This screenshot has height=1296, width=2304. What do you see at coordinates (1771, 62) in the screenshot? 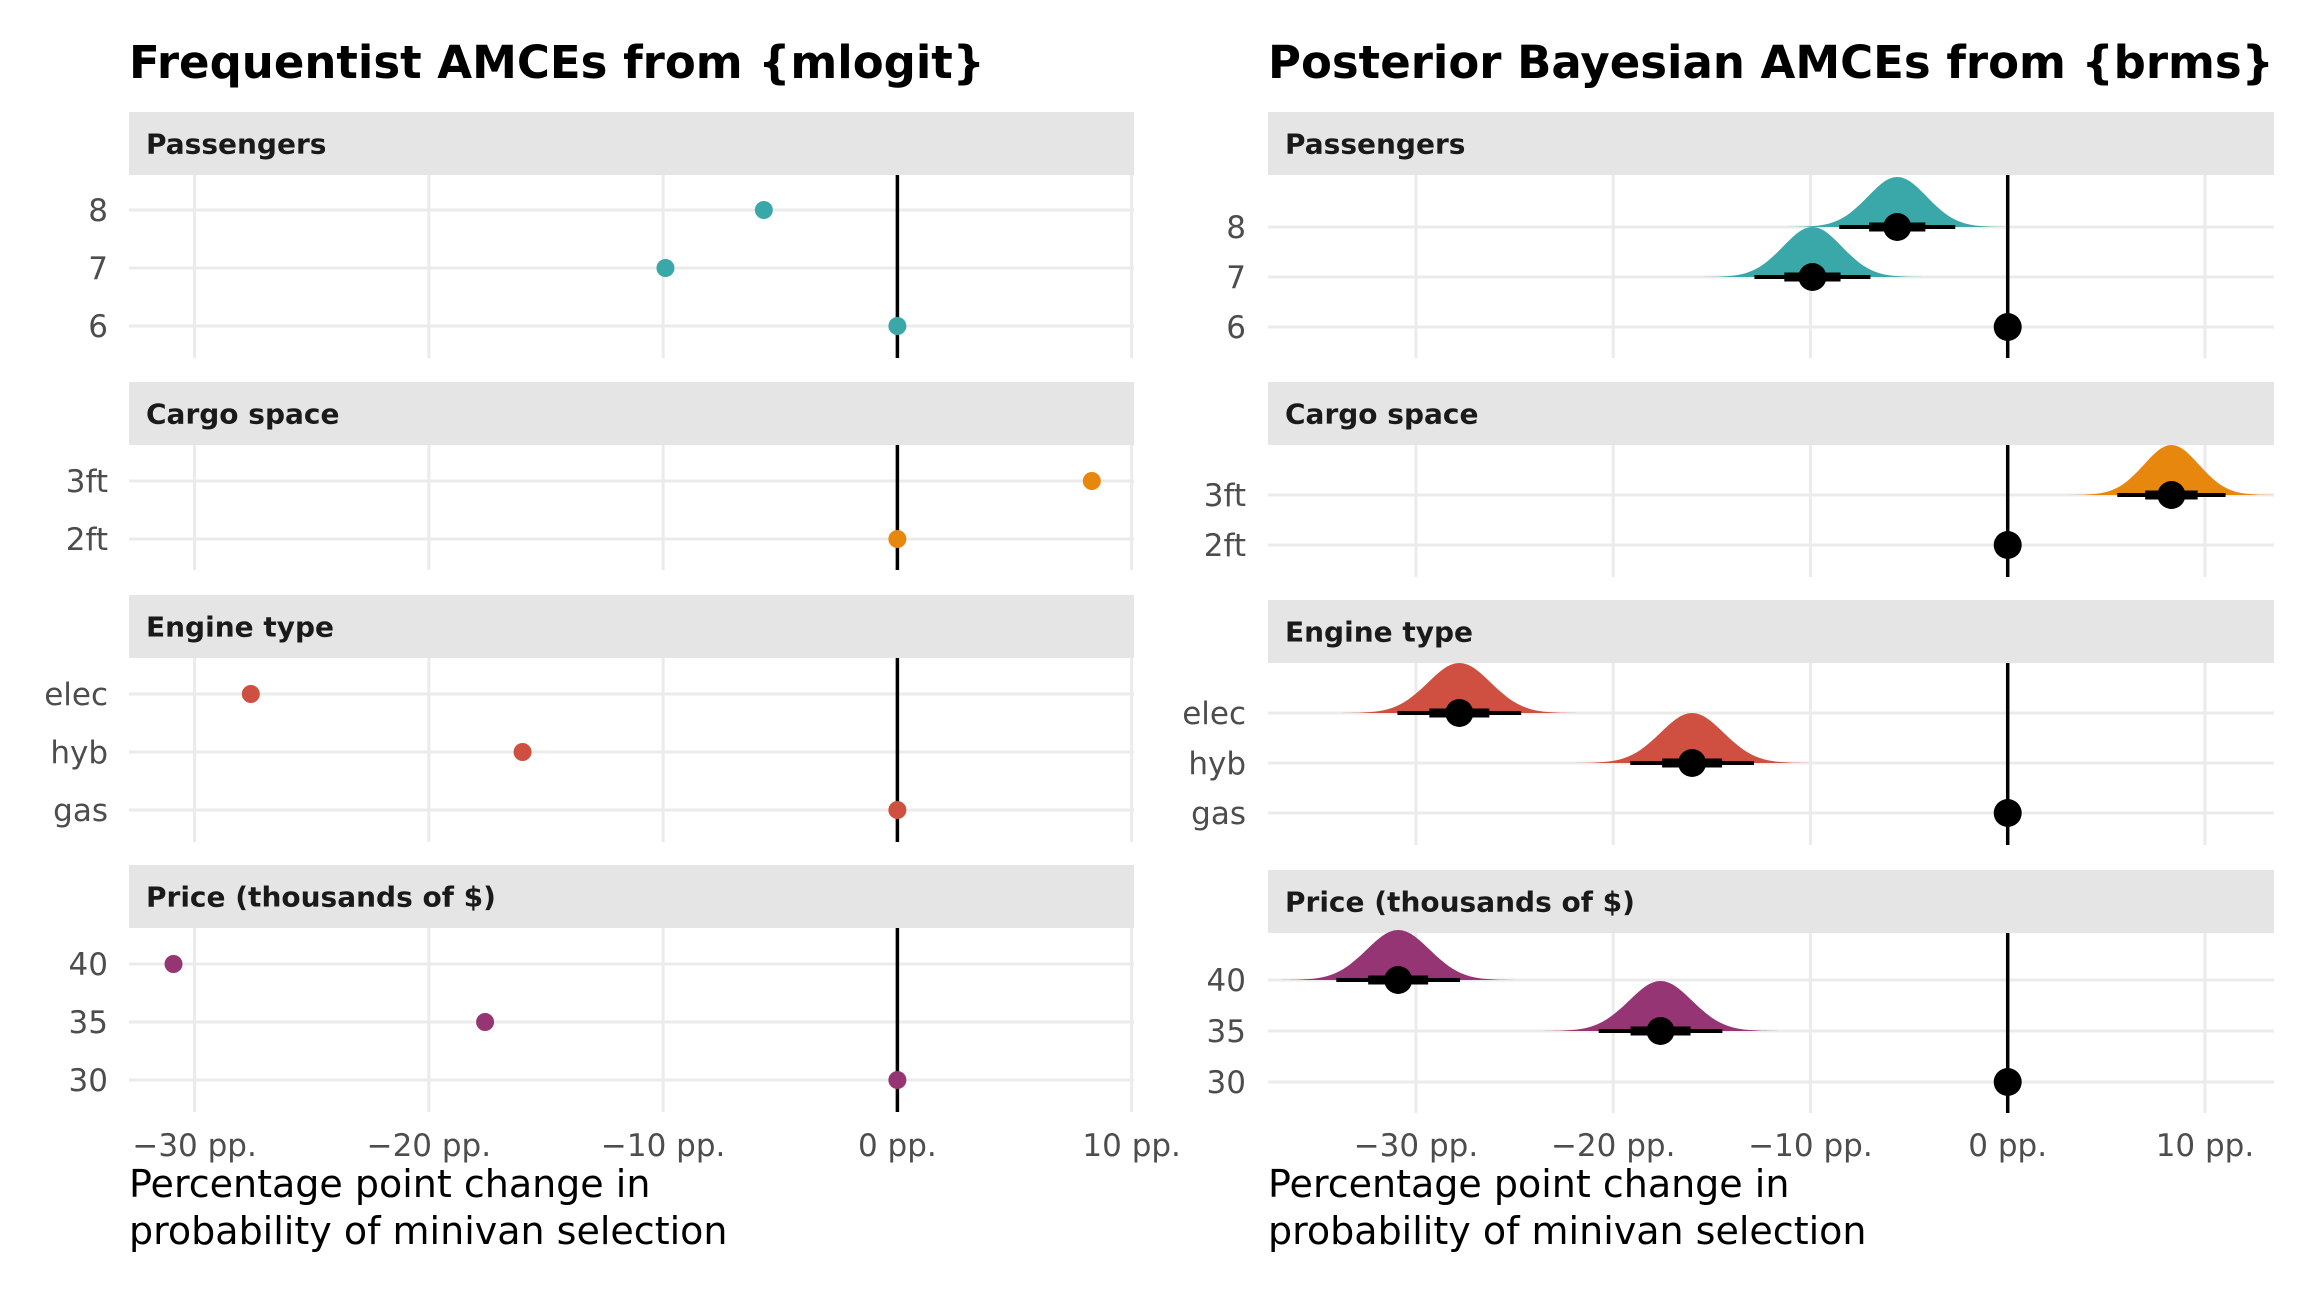
I see `chart-title: Posterior Bayesian AMCEs from {brms}` at bounding box center [1771, 62].